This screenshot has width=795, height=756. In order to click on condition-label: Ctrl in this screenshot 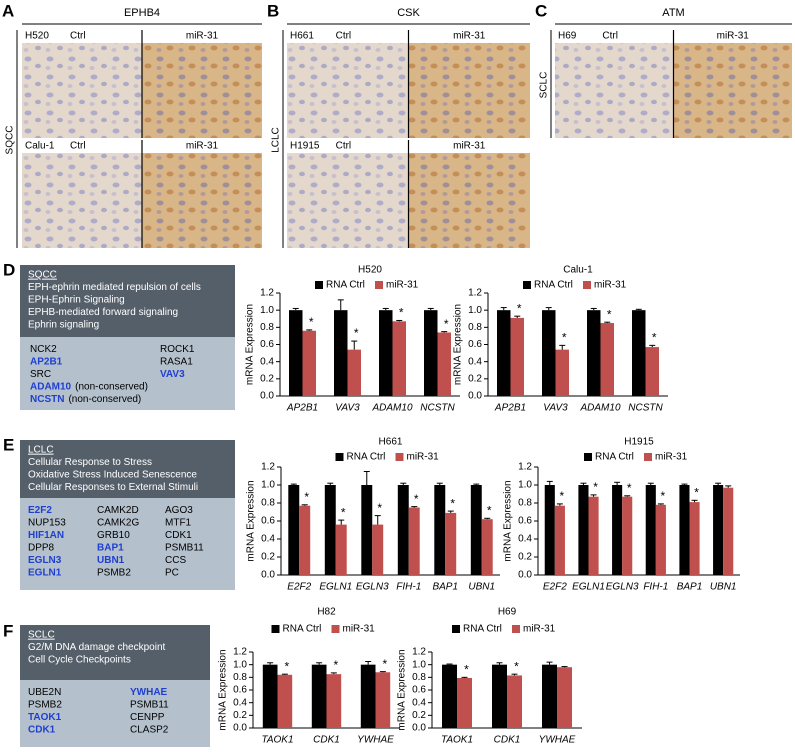, I will do `click(344, 146)`.